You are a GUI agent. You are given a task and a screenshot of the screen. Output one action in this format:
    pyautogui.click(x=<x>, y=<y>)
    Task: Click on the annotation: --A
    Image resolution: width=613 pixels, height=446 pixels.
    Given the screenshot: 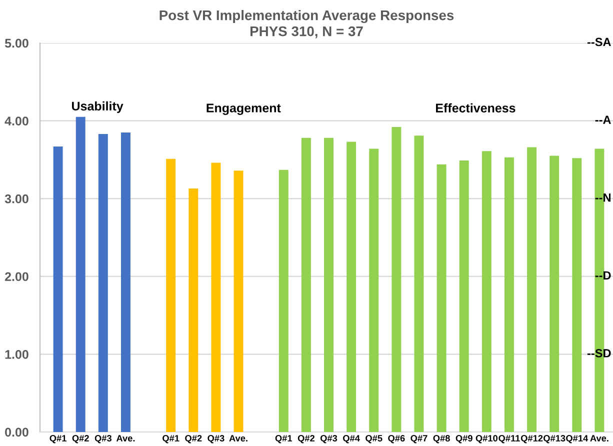 What is the action you would take?
    pyautogui.click(x=603, y=120)
    